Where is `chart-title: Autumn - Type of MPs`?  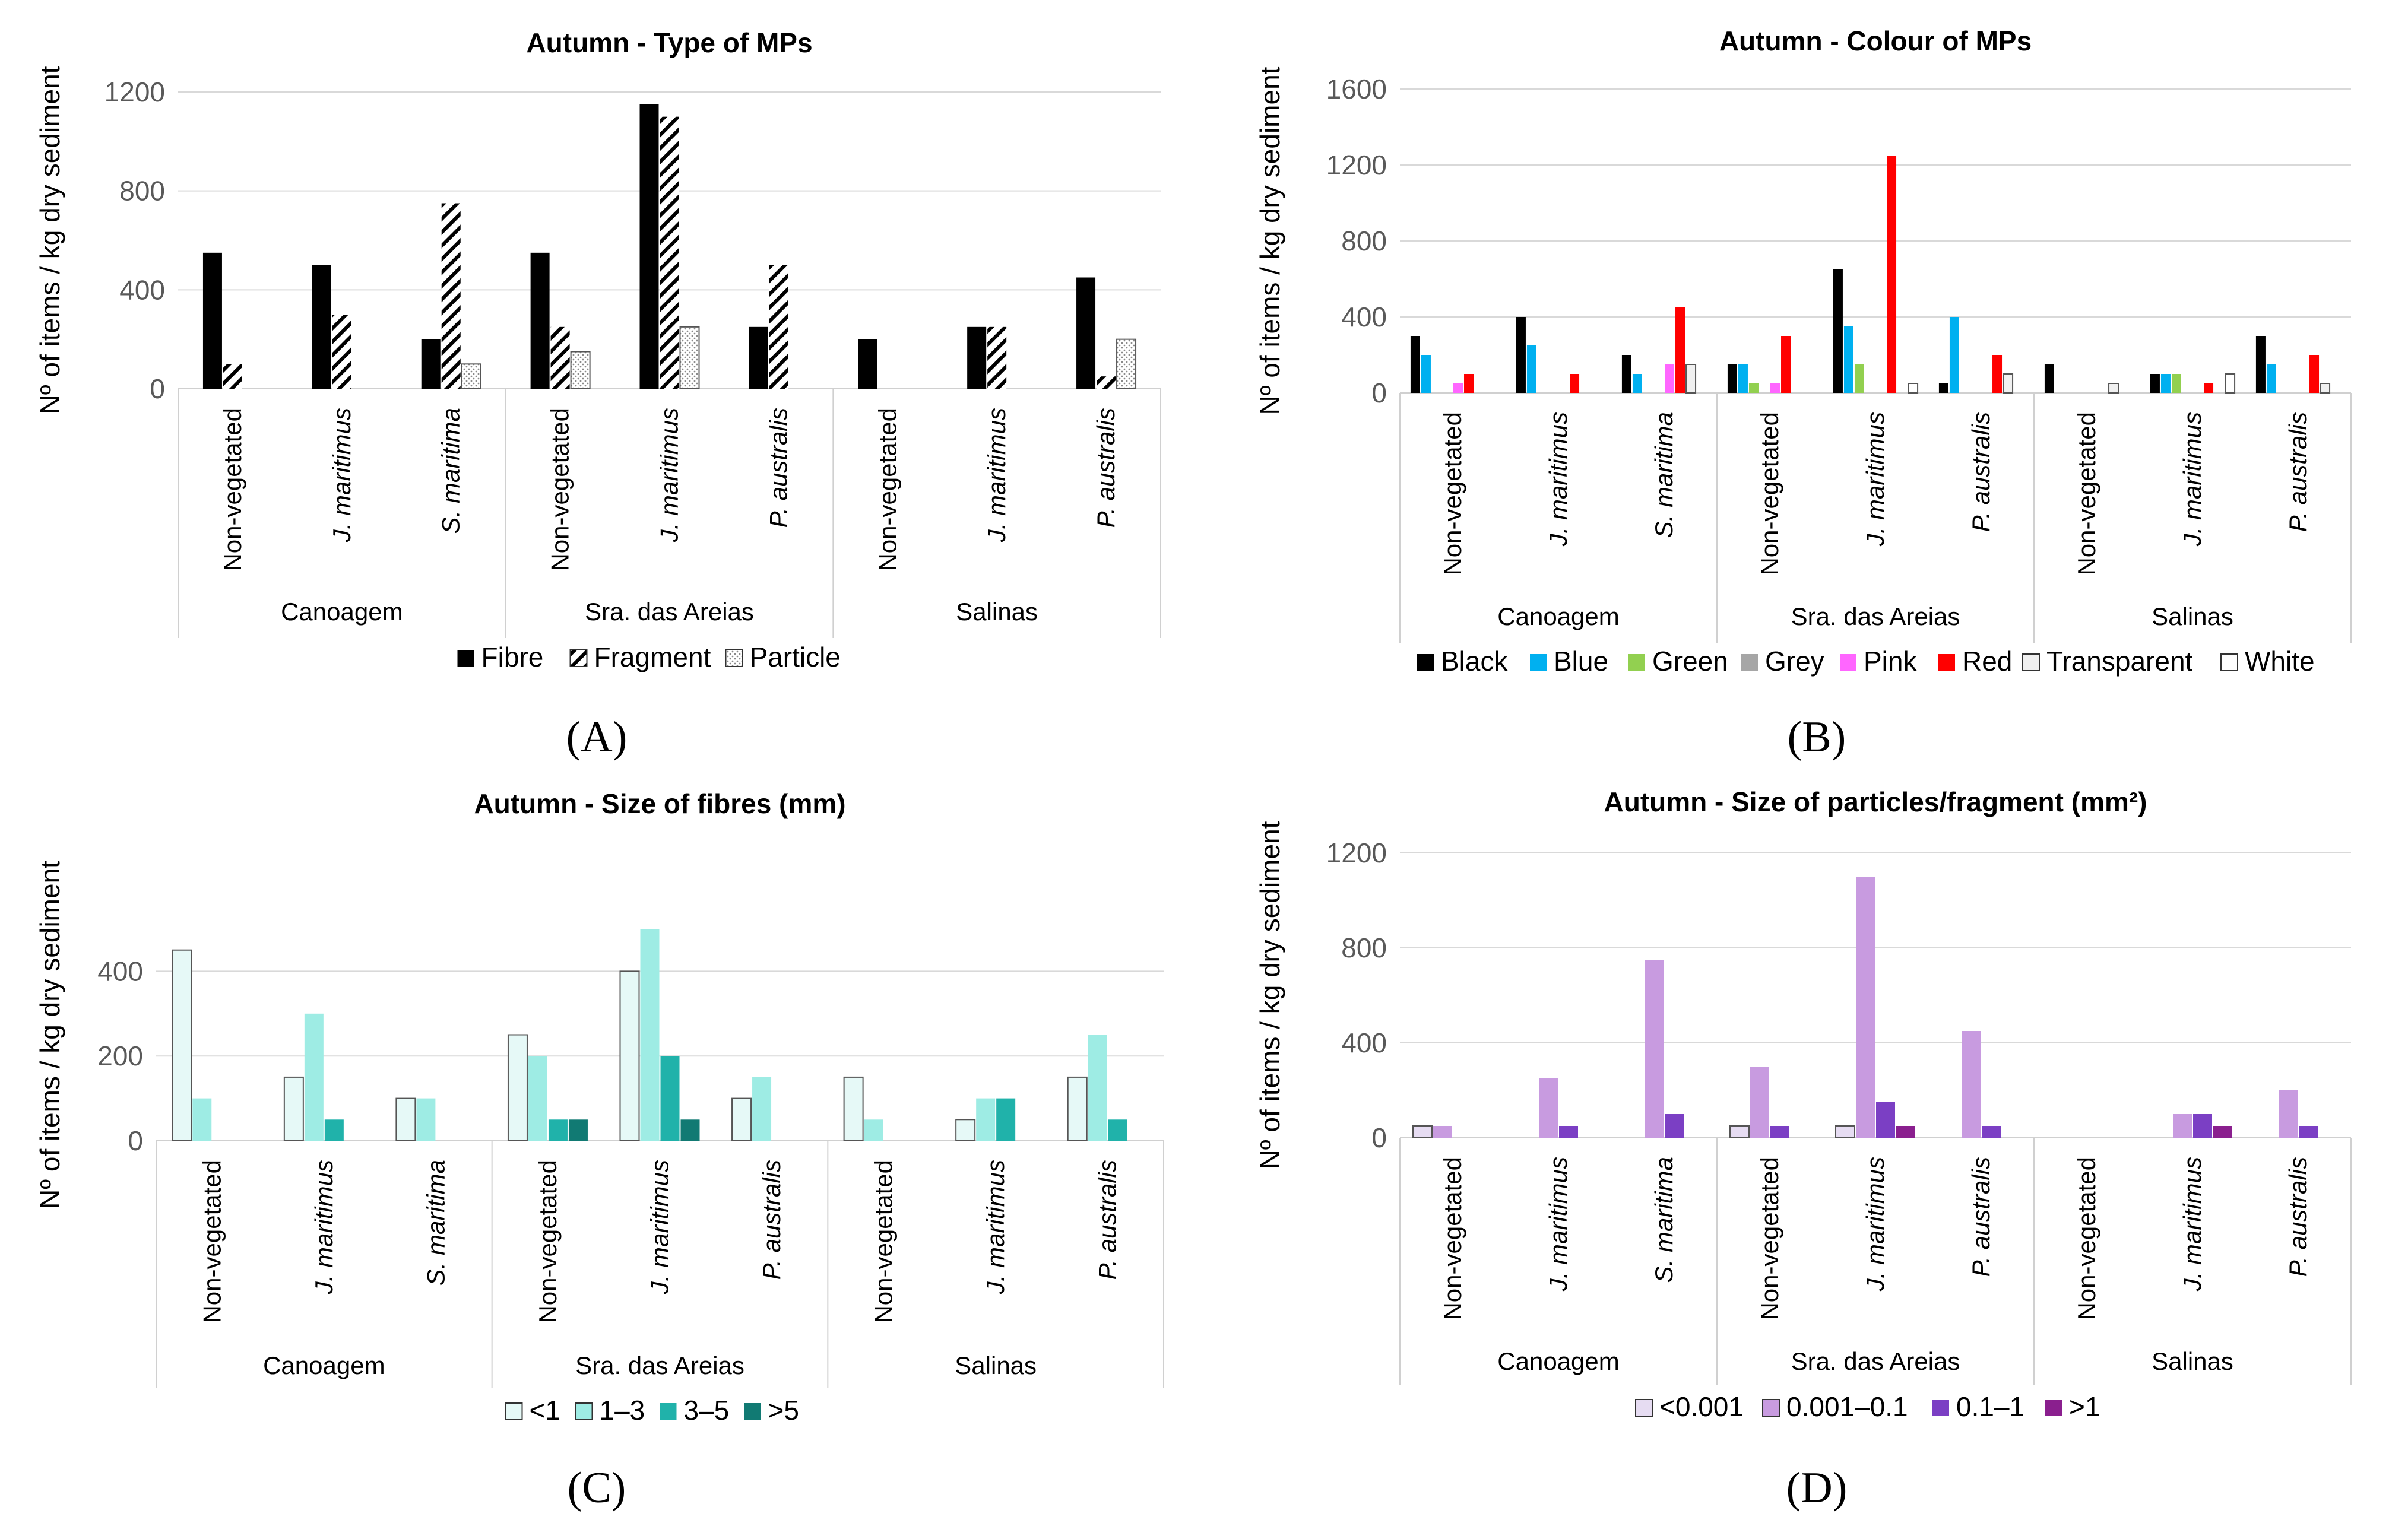
chart-title: Autumn - Type of MPs is located at coordinates (669, 43).